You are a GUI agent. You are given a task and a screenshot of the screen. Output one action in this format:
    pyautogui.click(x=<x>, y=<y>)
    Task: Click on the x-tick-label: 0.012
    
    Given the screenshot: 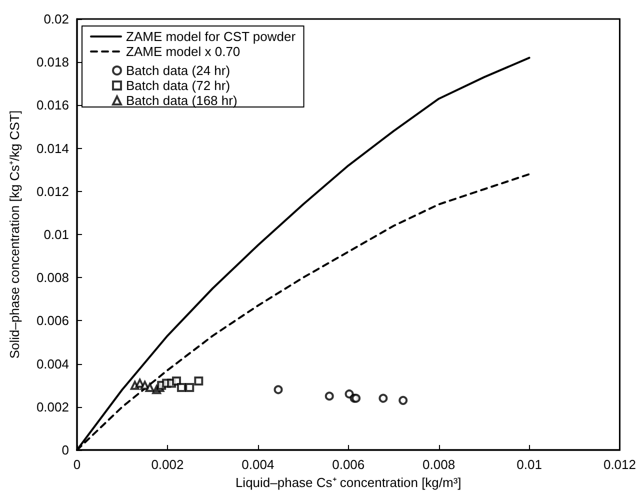 What is the action you would take?
    pyautogui.click(x=619, y=464)
    